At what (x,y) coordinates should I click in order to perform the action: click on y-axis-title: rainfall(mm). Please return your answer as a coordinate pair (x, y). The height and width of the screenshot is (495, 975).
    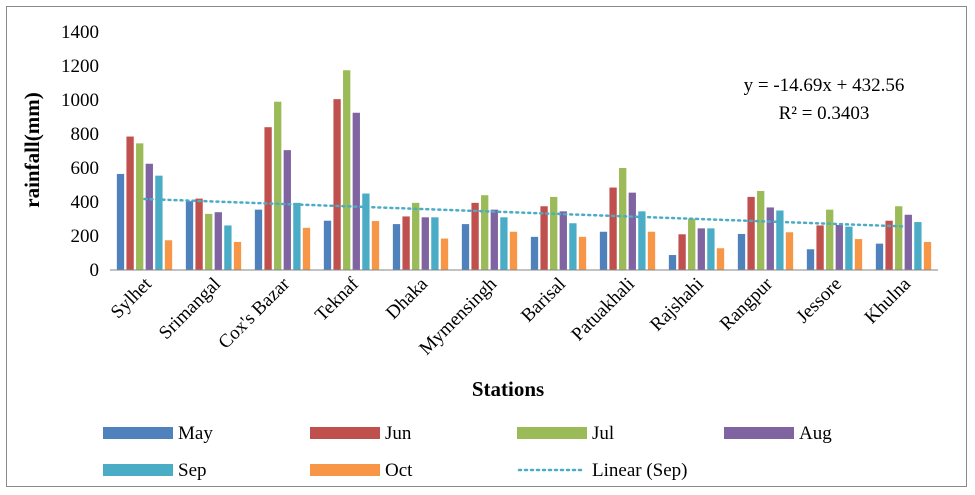
    Looking at the image, I should click on (32, 149).